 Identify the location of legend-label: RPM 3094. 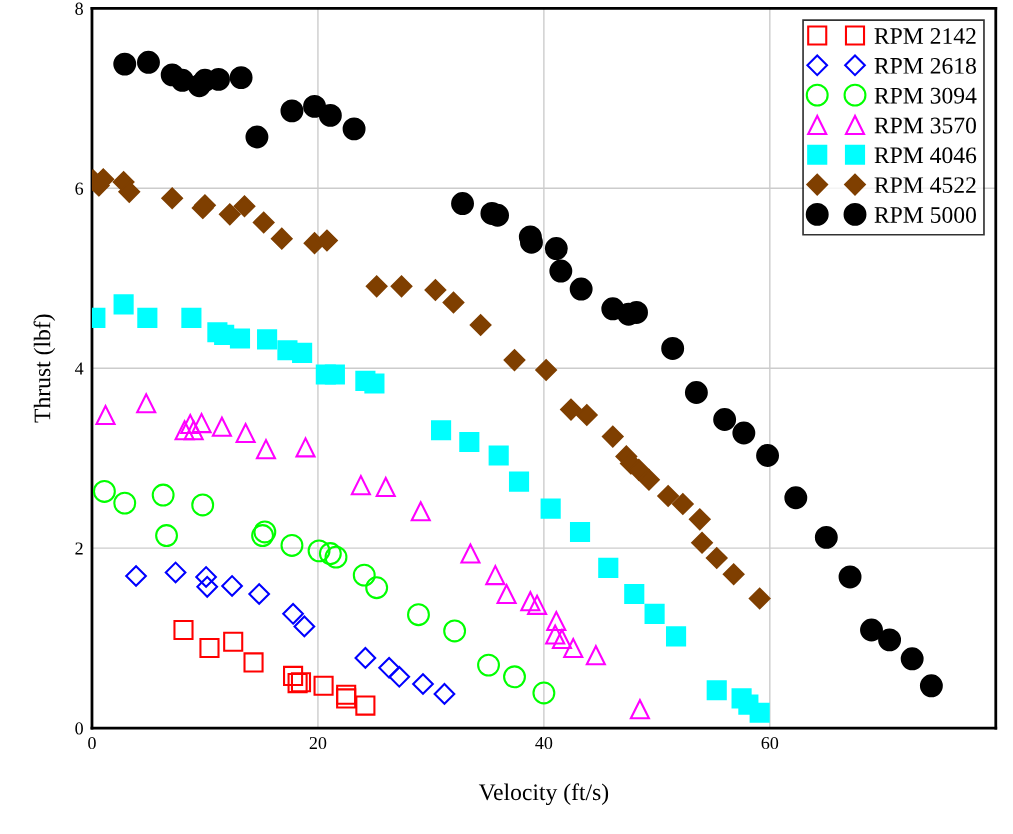
(925, 95).